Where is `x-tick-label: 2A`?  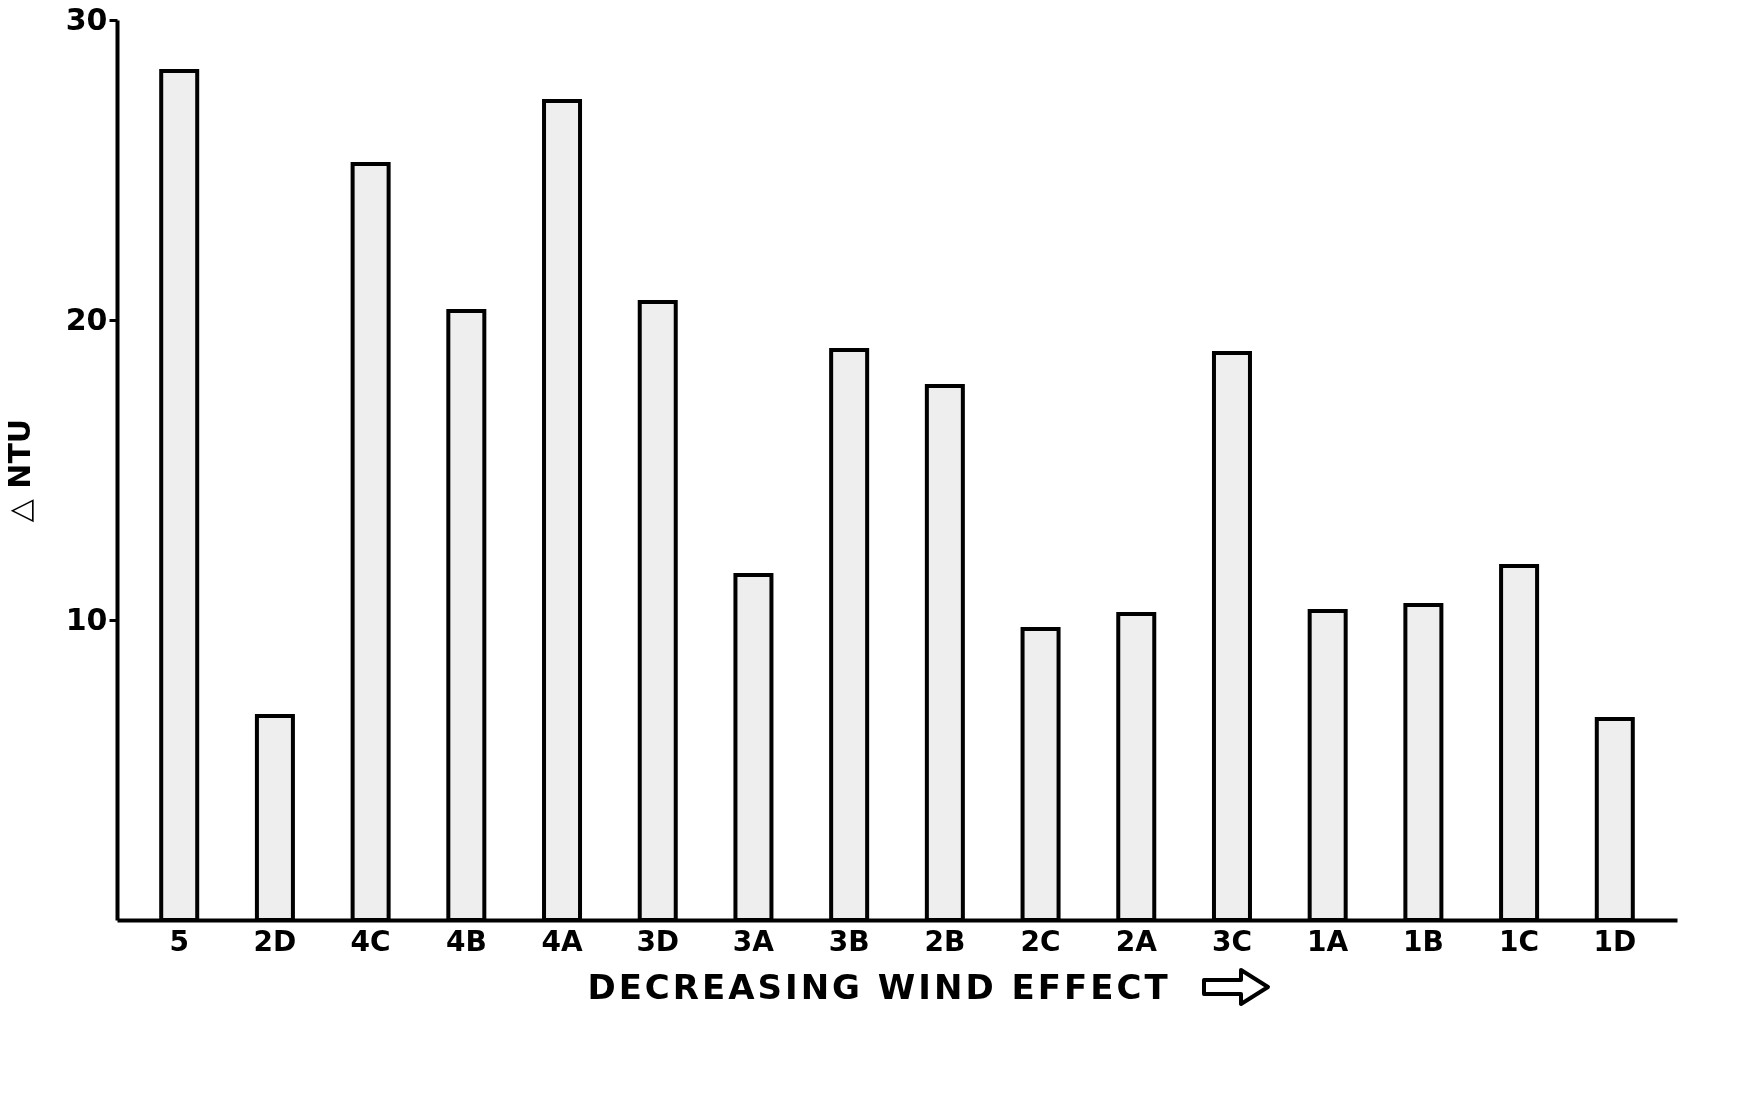
x-tick-label: 2A is located at coordinates (1136, 941).